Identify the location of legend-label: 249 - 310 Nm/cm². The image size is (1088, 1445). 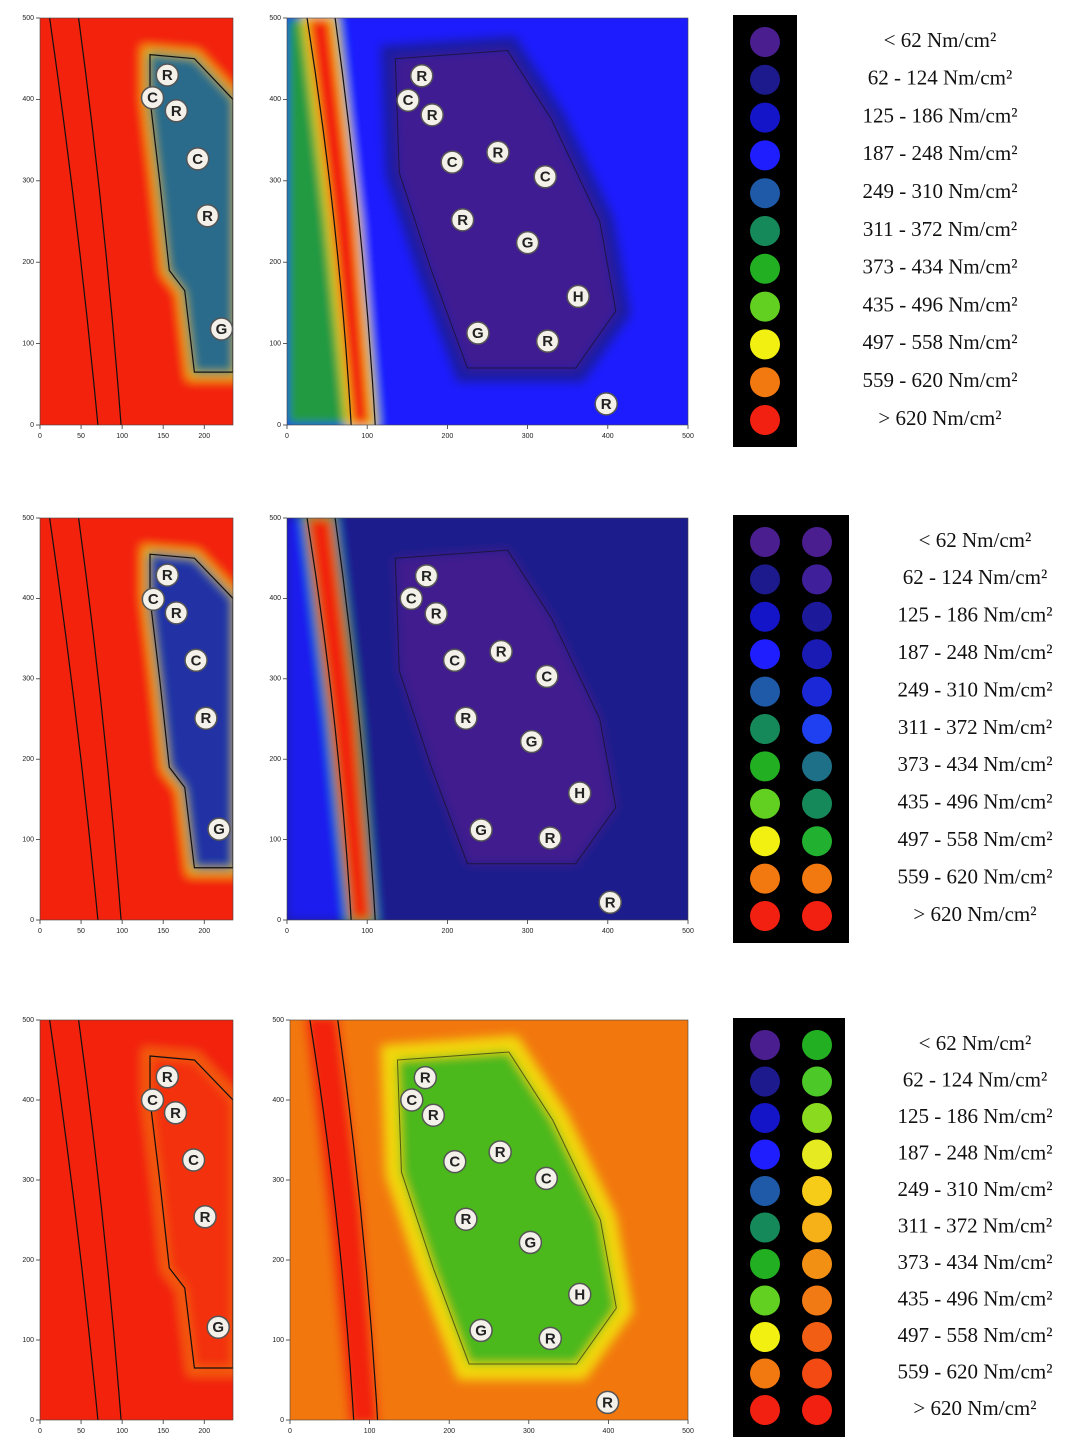
(974, 689).